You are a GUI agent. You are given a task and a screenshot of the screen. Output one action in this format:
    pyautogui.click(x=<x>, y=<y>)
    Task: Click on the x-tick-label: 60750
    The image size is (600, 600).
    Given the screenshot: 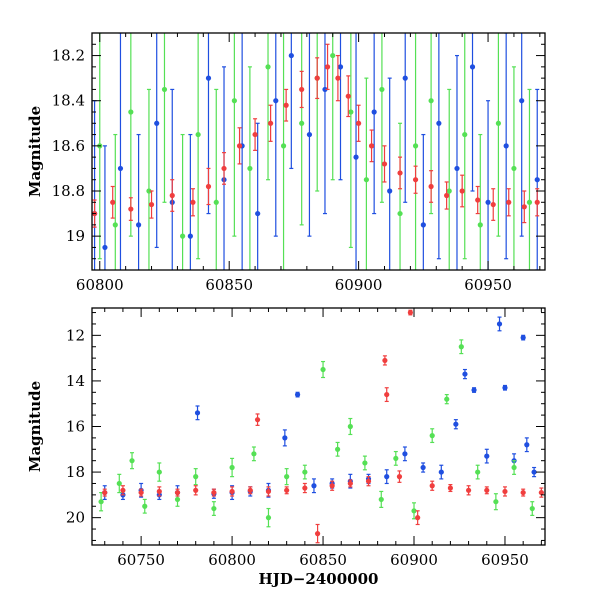 What is the action you would take?
    pyautogui.click(x=141, y=560)
    